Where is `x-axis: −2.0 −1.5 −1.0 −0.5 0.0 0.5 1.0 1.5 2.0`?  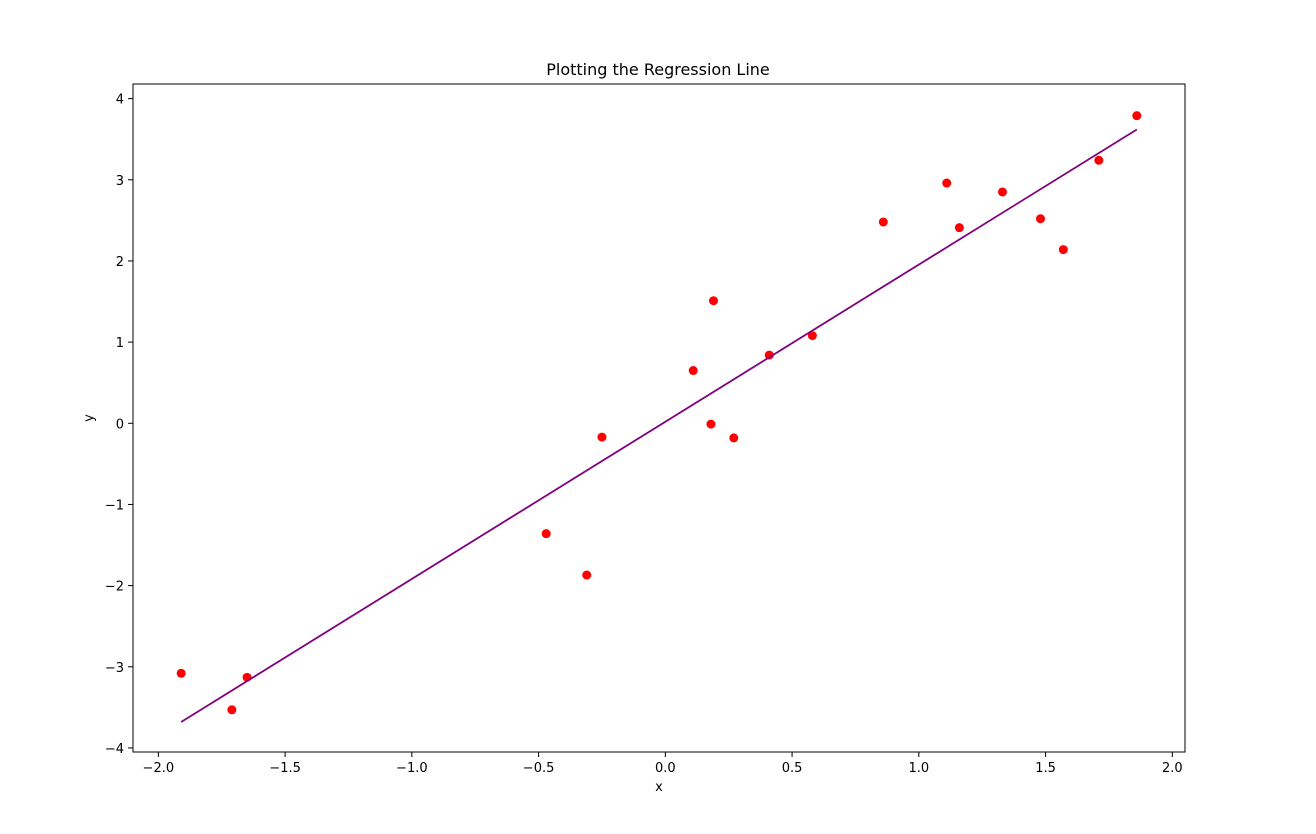
x-axis: −2.0 −1.5 −1.0 −0.5 0.0 0.5 1.0 1.5 2.0 is located at coordinates (663, 764).